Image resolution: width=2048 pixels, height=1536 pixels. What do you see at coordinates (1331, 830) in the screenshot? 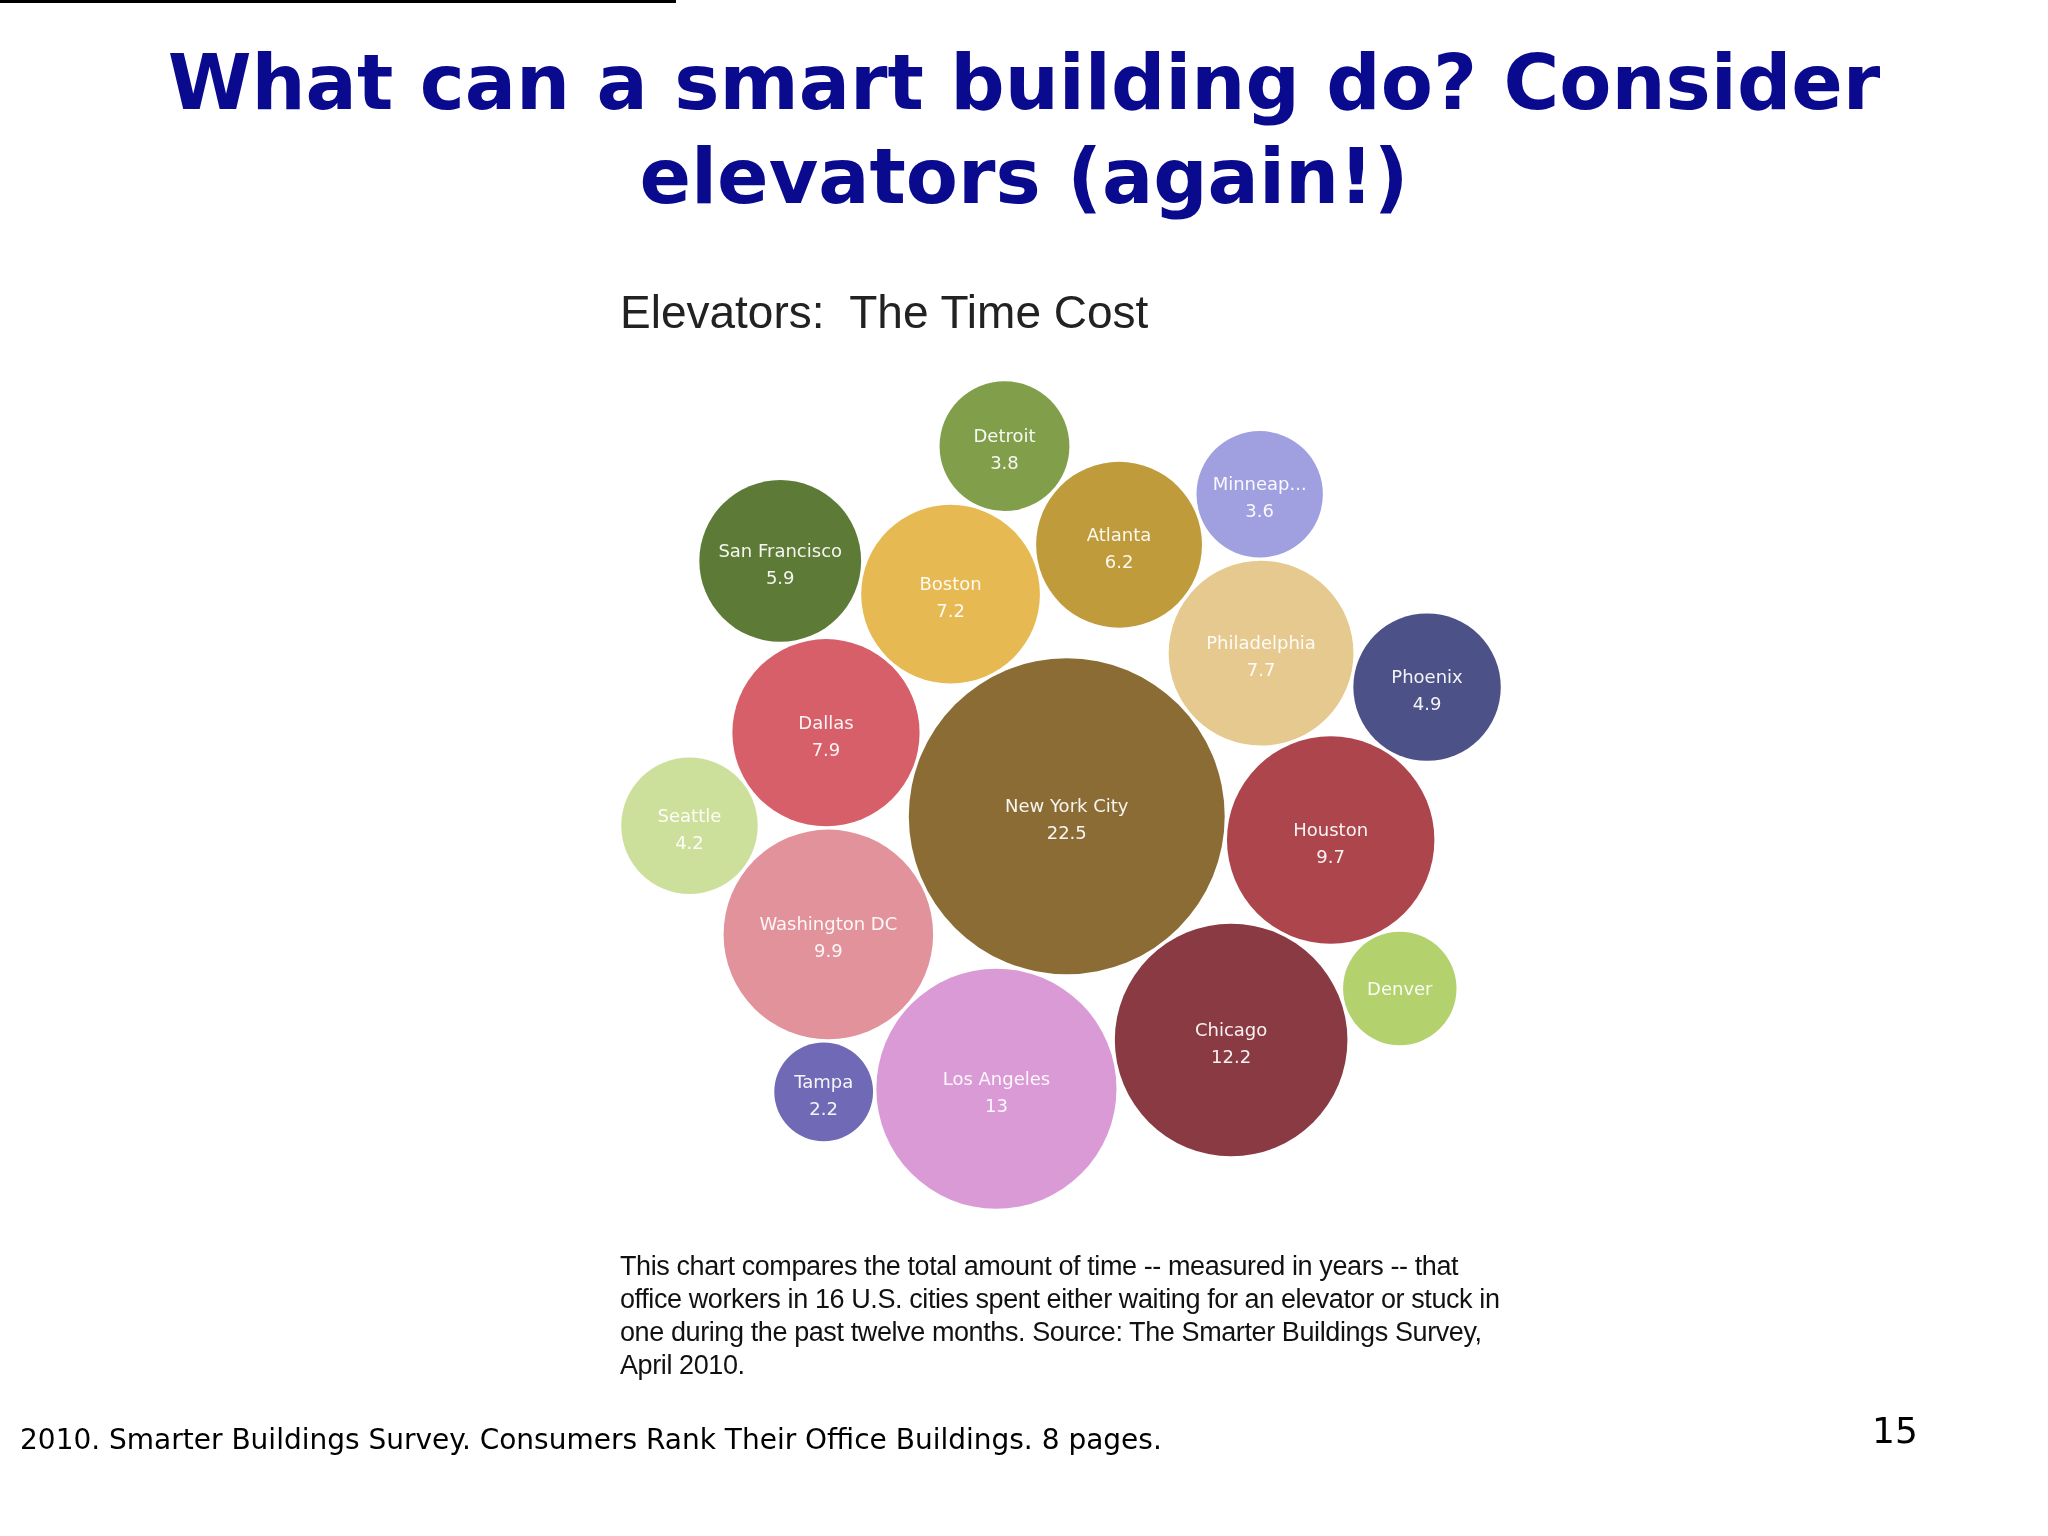
I see `category-label: Houston` at bounding box center [1331, 830].